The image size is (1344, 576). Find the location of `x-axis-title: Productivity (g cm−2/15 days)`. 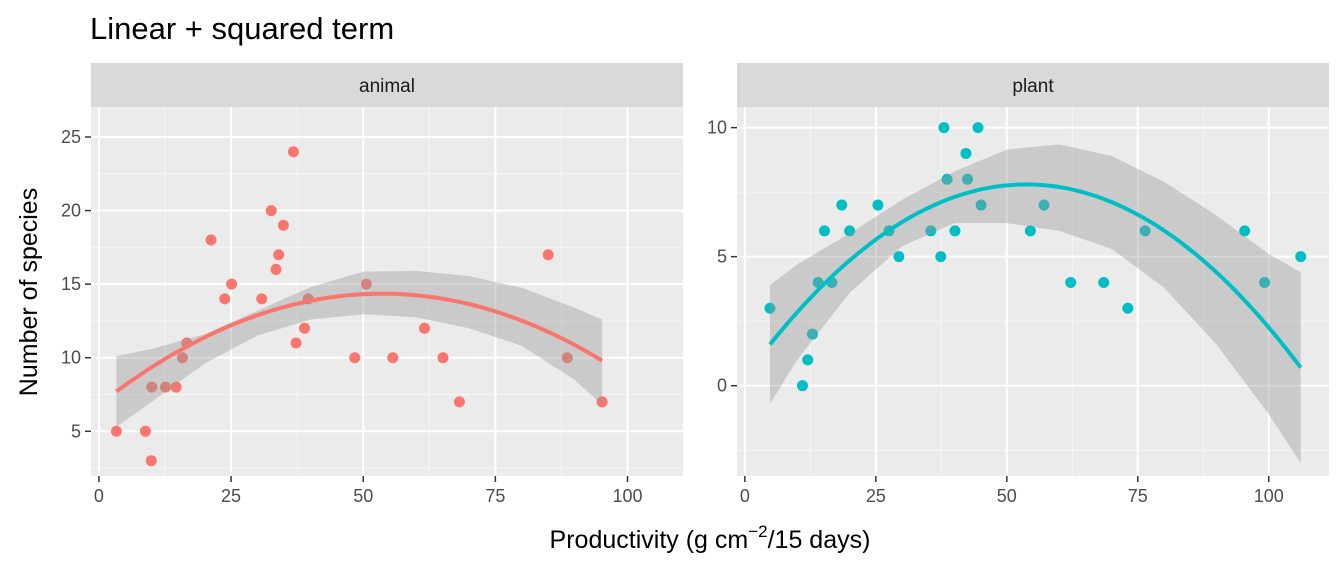

x-axis-title: Productivity (g cm−2/15 days) is located at coordinates (710, 538).